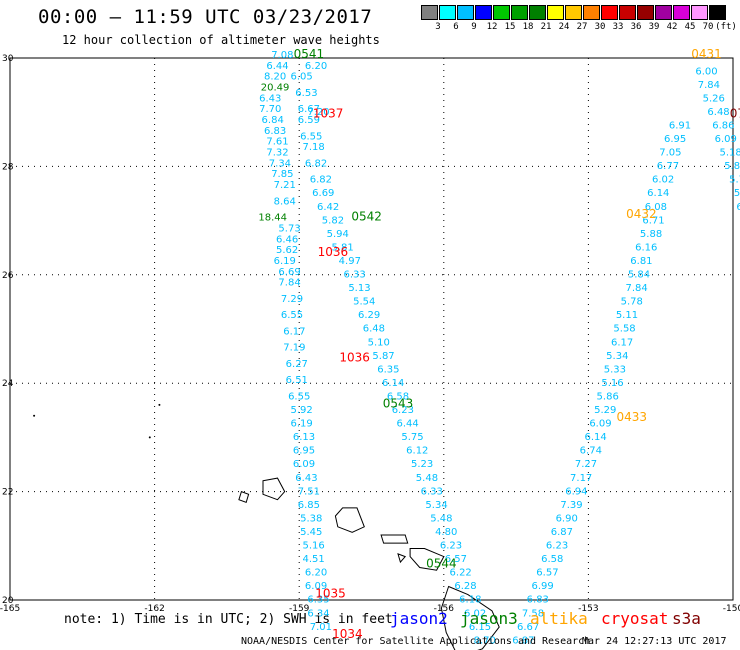 The width and height of the screenshot is (740, 650). Describe the element at coordinates (552, 559) in the screenshot. I see `wave-height-value: 6.58` at that location.